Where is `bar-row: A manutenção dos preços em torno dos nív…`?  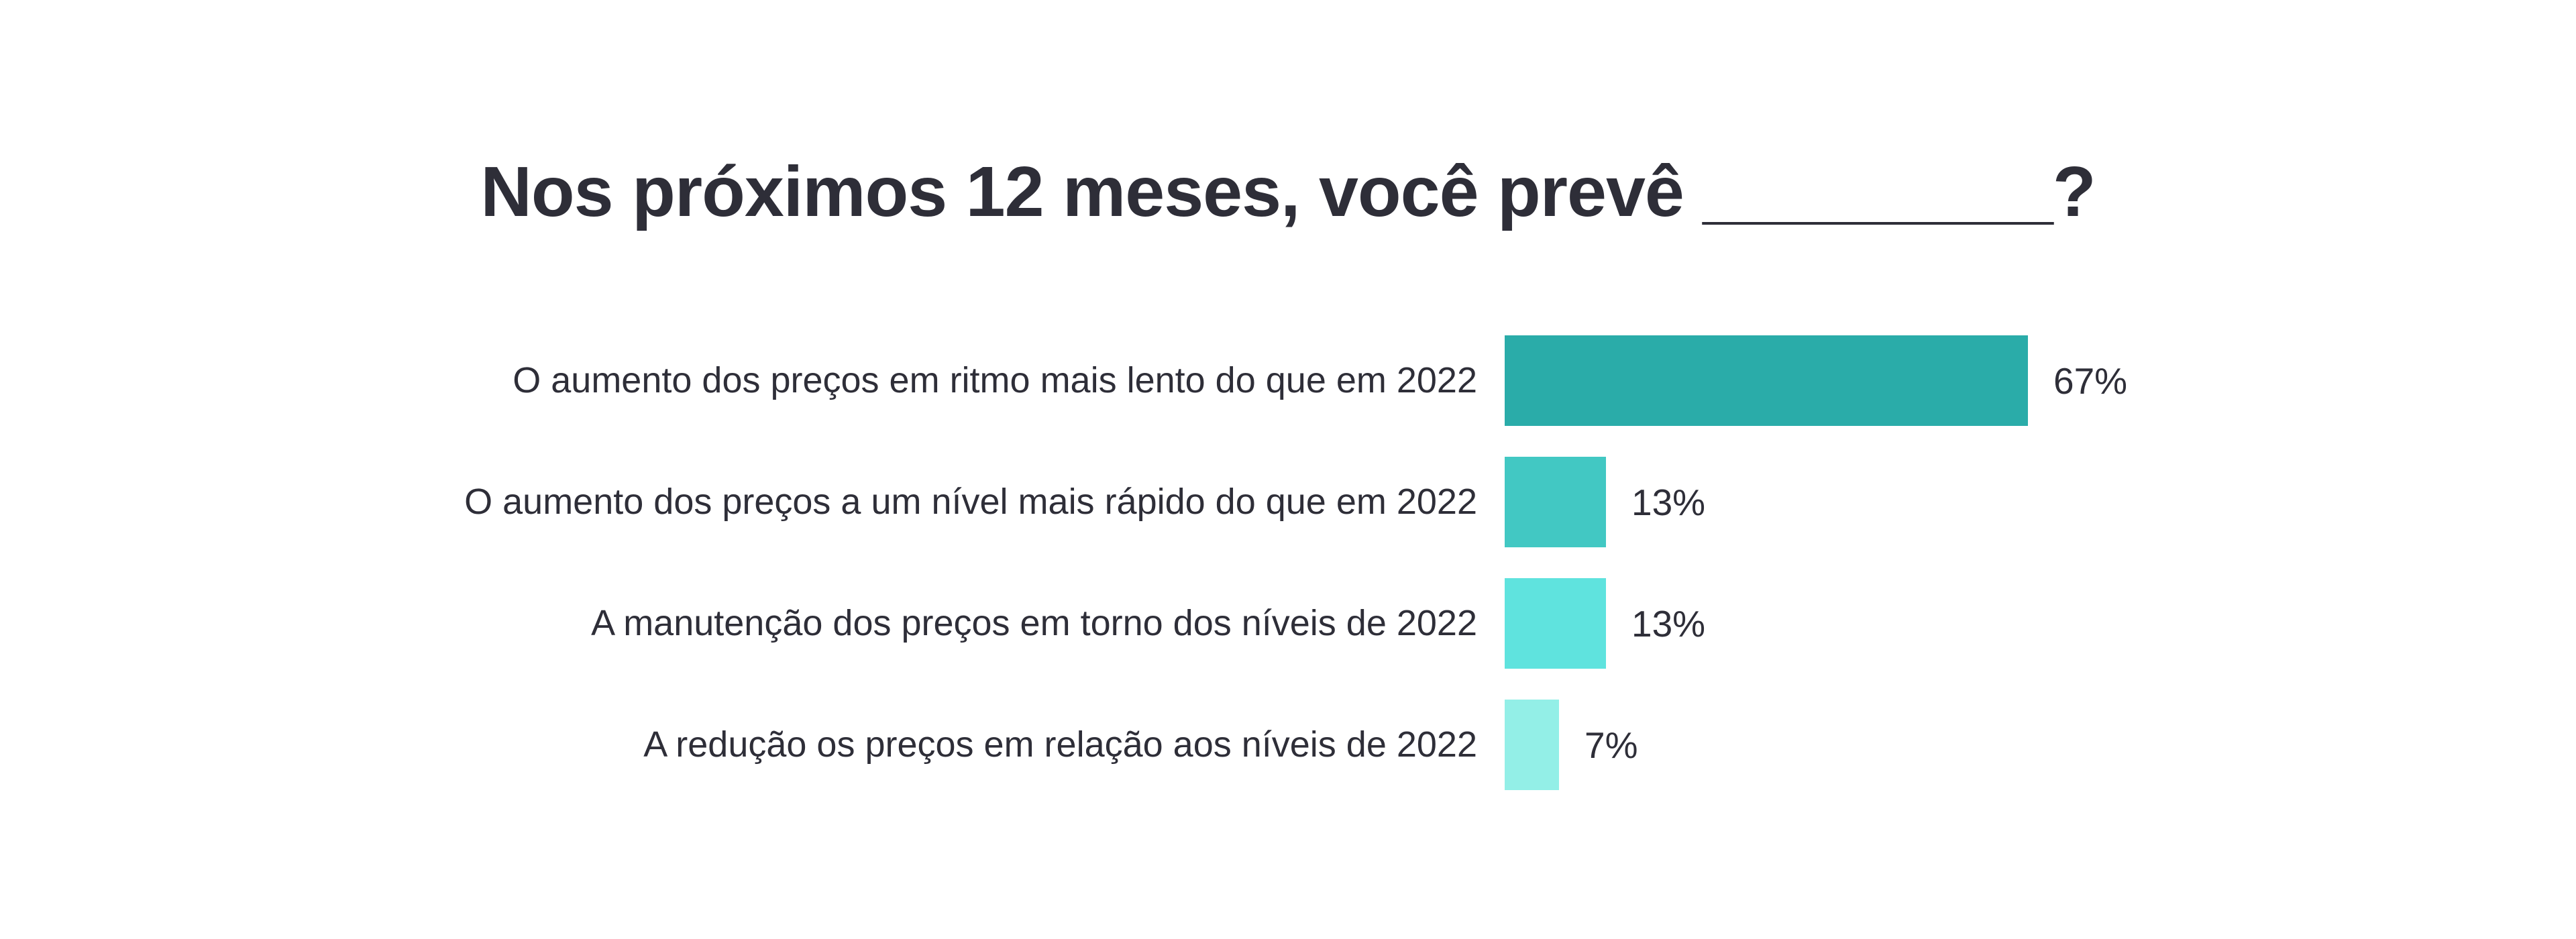 bar-row: A manutenção dos preços em torno dos nív… is located at coordinates (1288, 623).